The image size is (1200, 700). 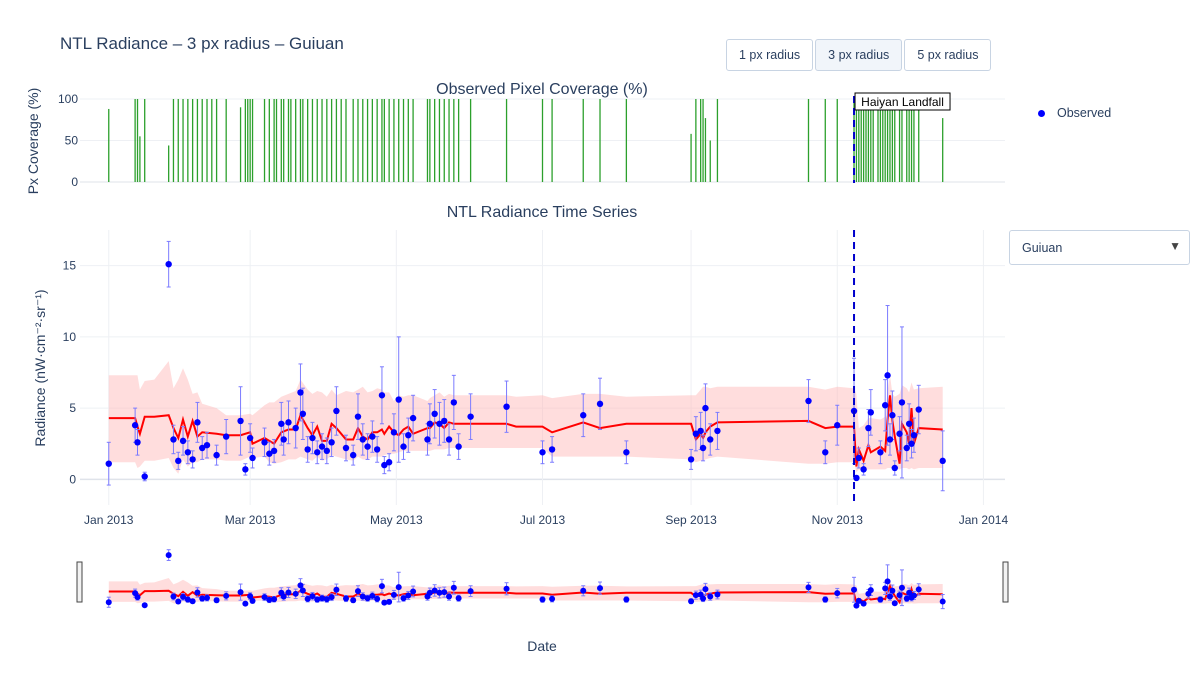 What do you see at coordinates (109, 520) in the screenshot?
I see `radiance-x-tick-label: Jan 2013` at bounding box center [109, 520].